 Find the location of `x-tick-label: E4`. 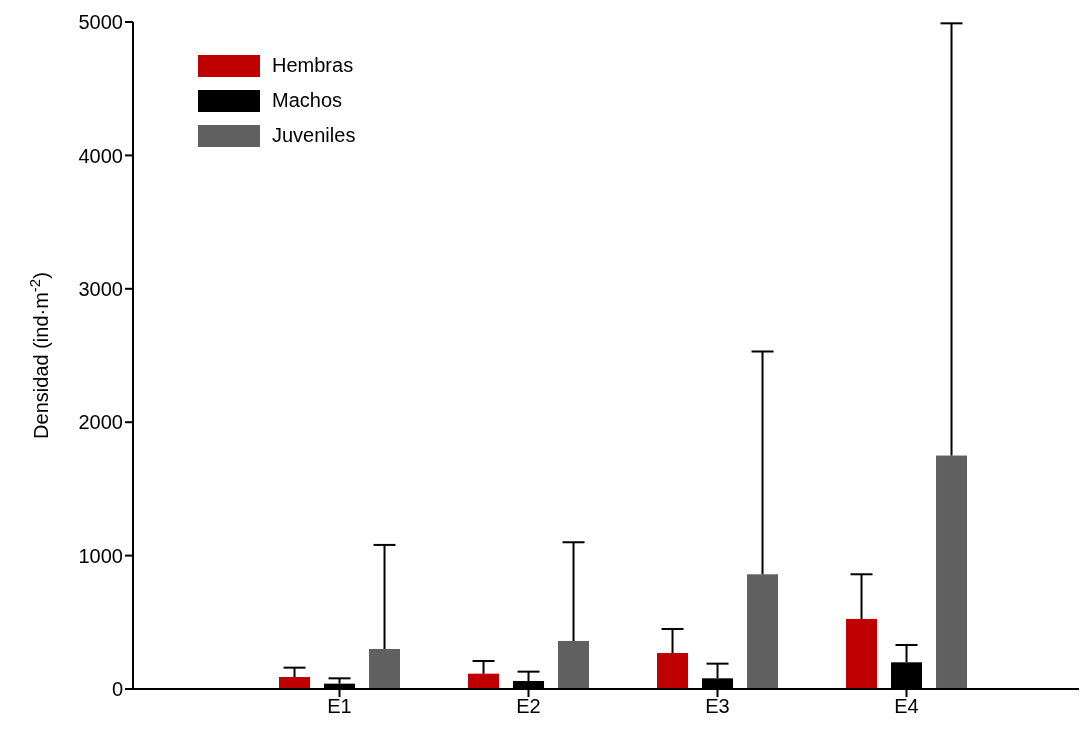

x-tick-label: E4 is located at coordinates (906, 706).